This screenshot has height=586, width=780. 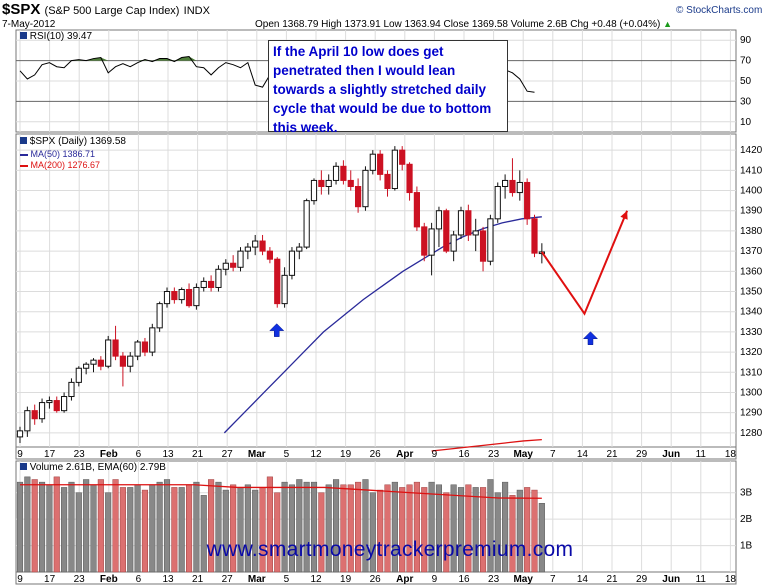 What do you see at coordinates (346, 454) in the screenshot?
I see `x-axis-label: 19` at bounding box center [346, 454].